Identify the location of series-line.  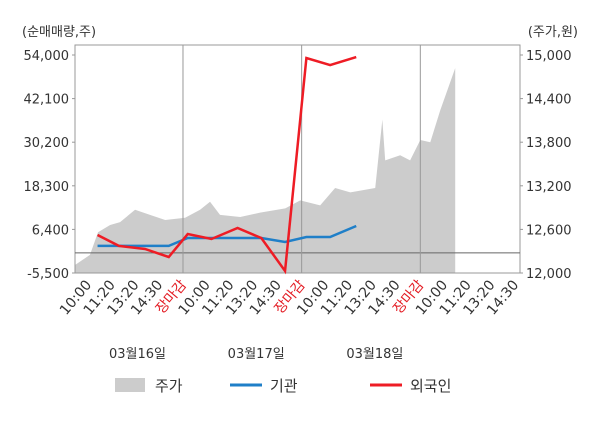
(227, 236).